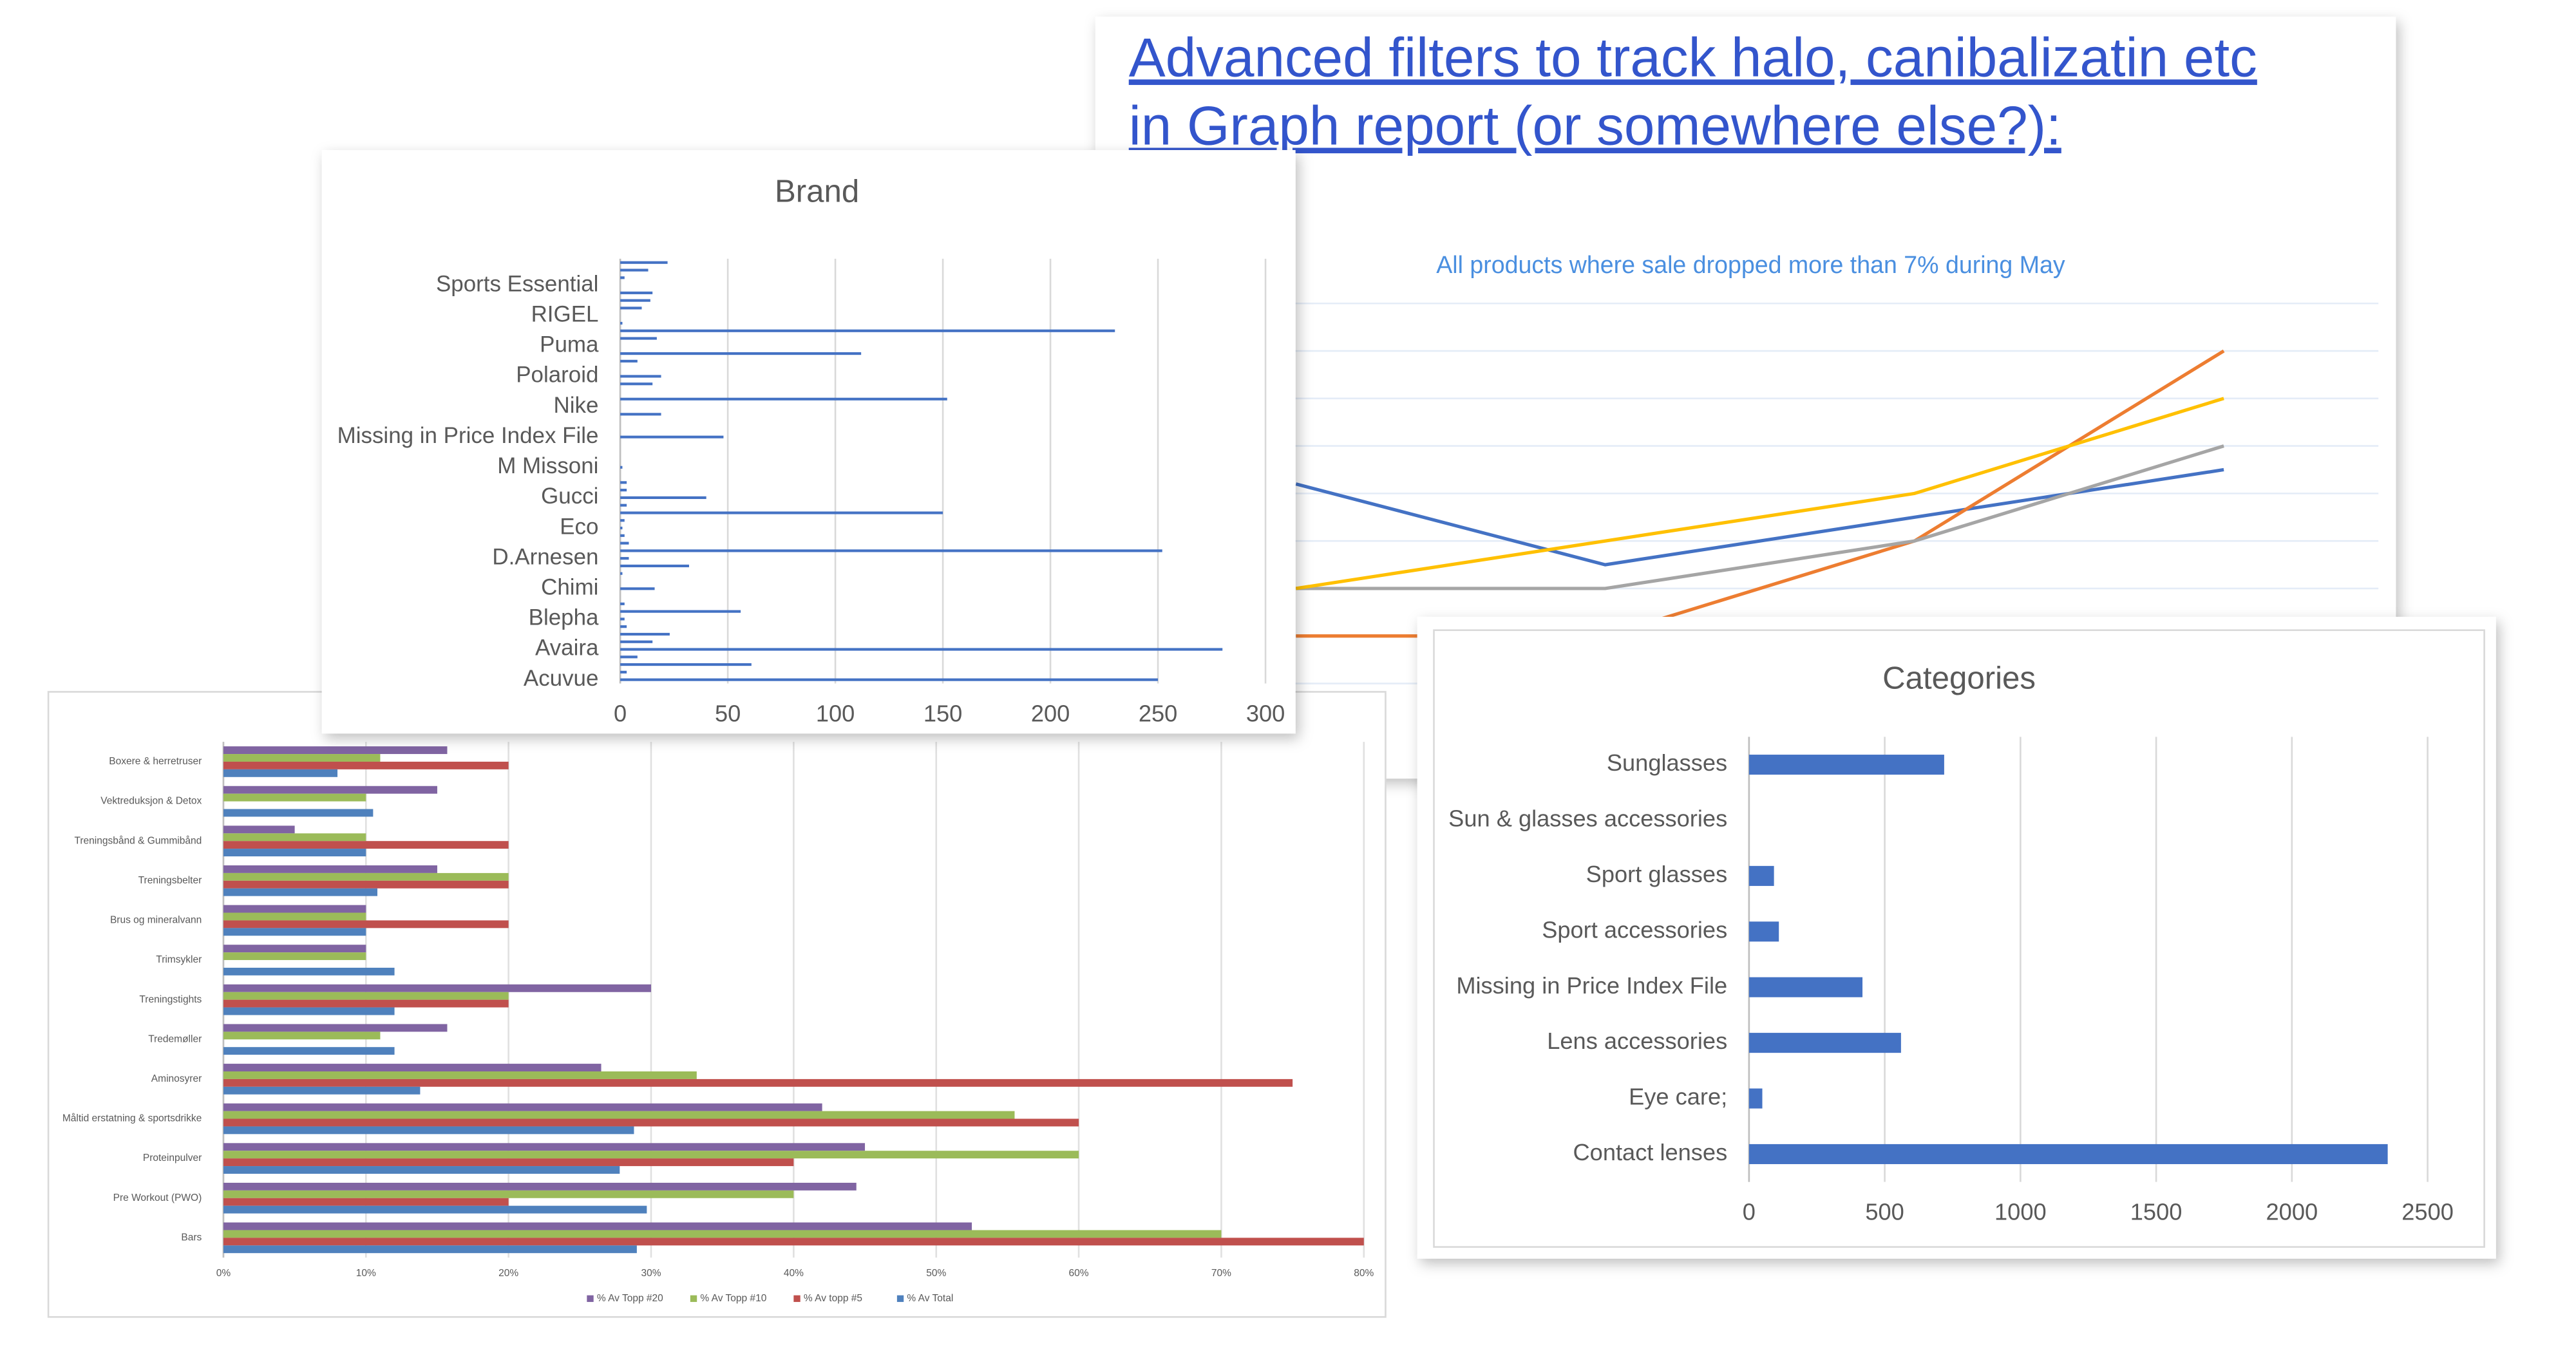  I want to click on y-tick-label: Blepha, so click(564, 618).